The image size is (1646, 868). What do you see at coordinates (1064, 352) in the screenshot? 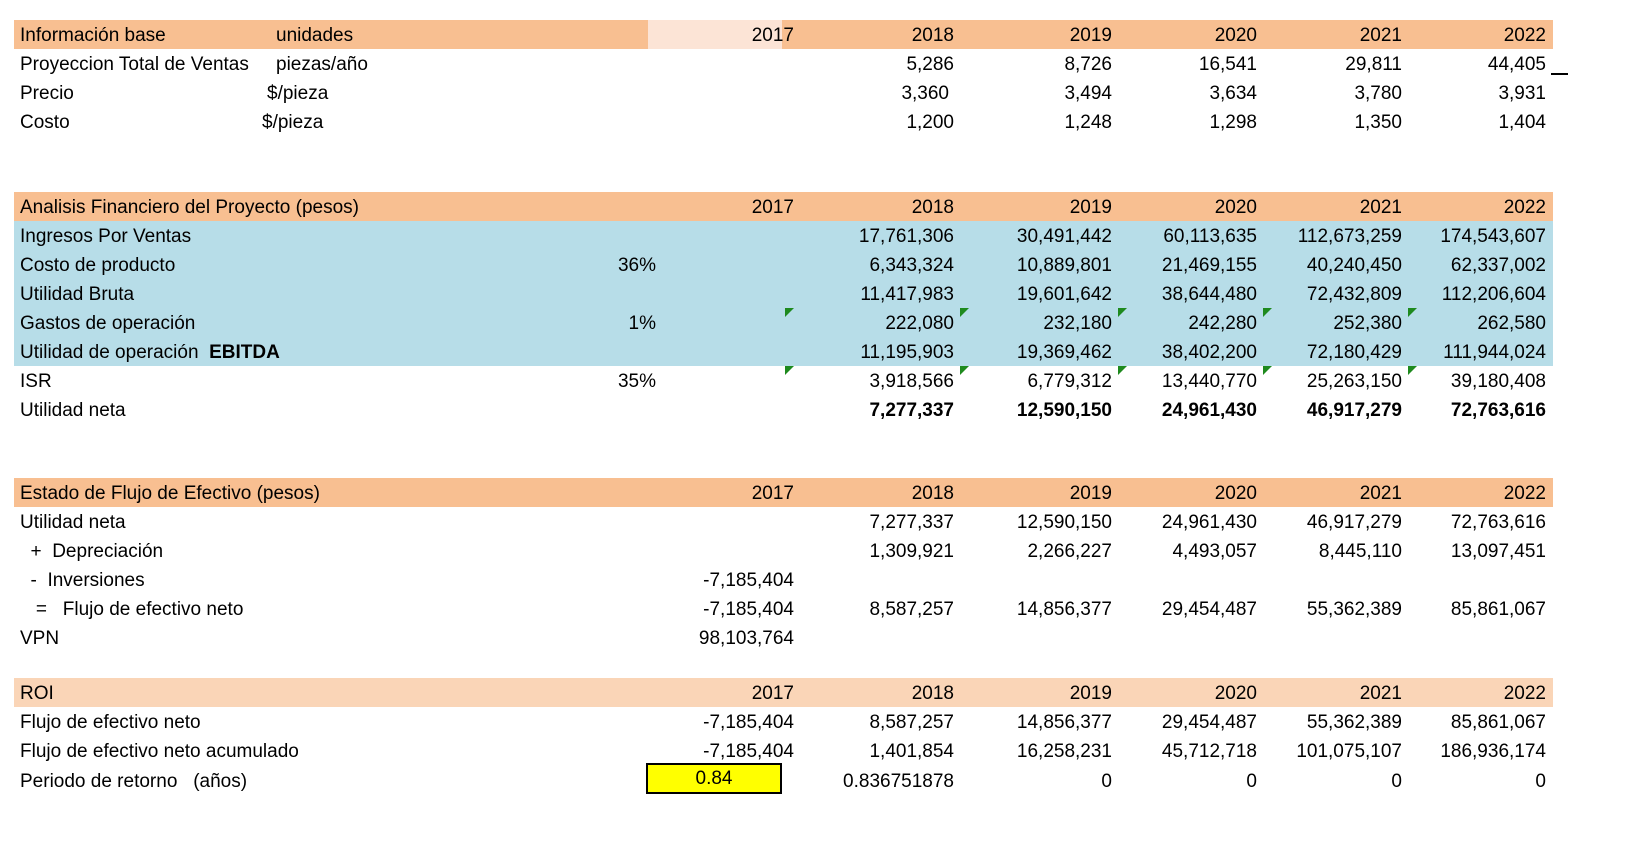
I see `value-2019: 19,369,462` at bounding box center [1064, 352].